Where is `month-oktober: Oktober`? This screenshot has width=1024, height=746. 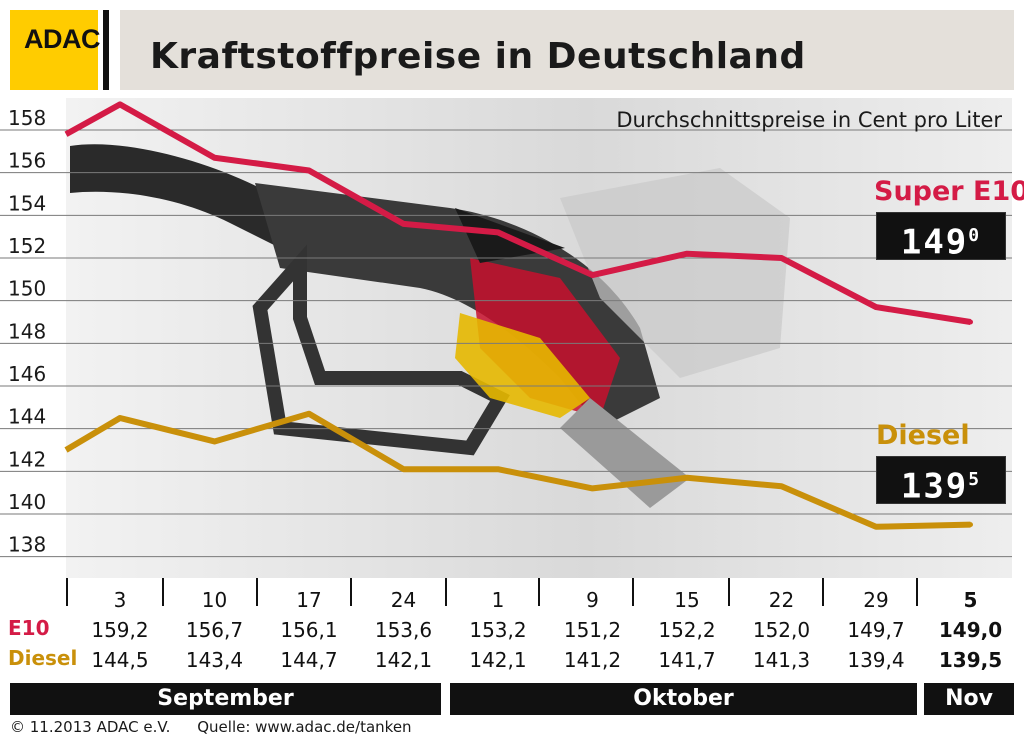
month-oktober: Oktober is located at coordinates (683, 699).